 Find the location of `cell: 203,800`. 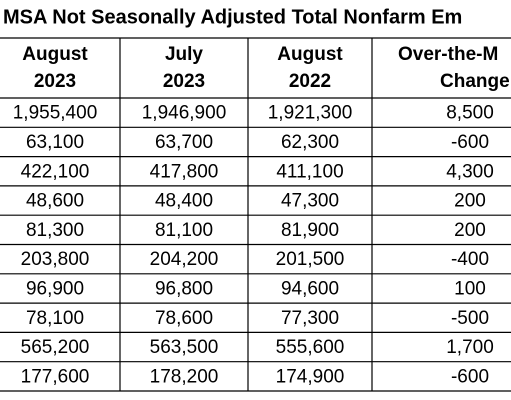

cell: 203,800 is located at coordinates (55, 259).